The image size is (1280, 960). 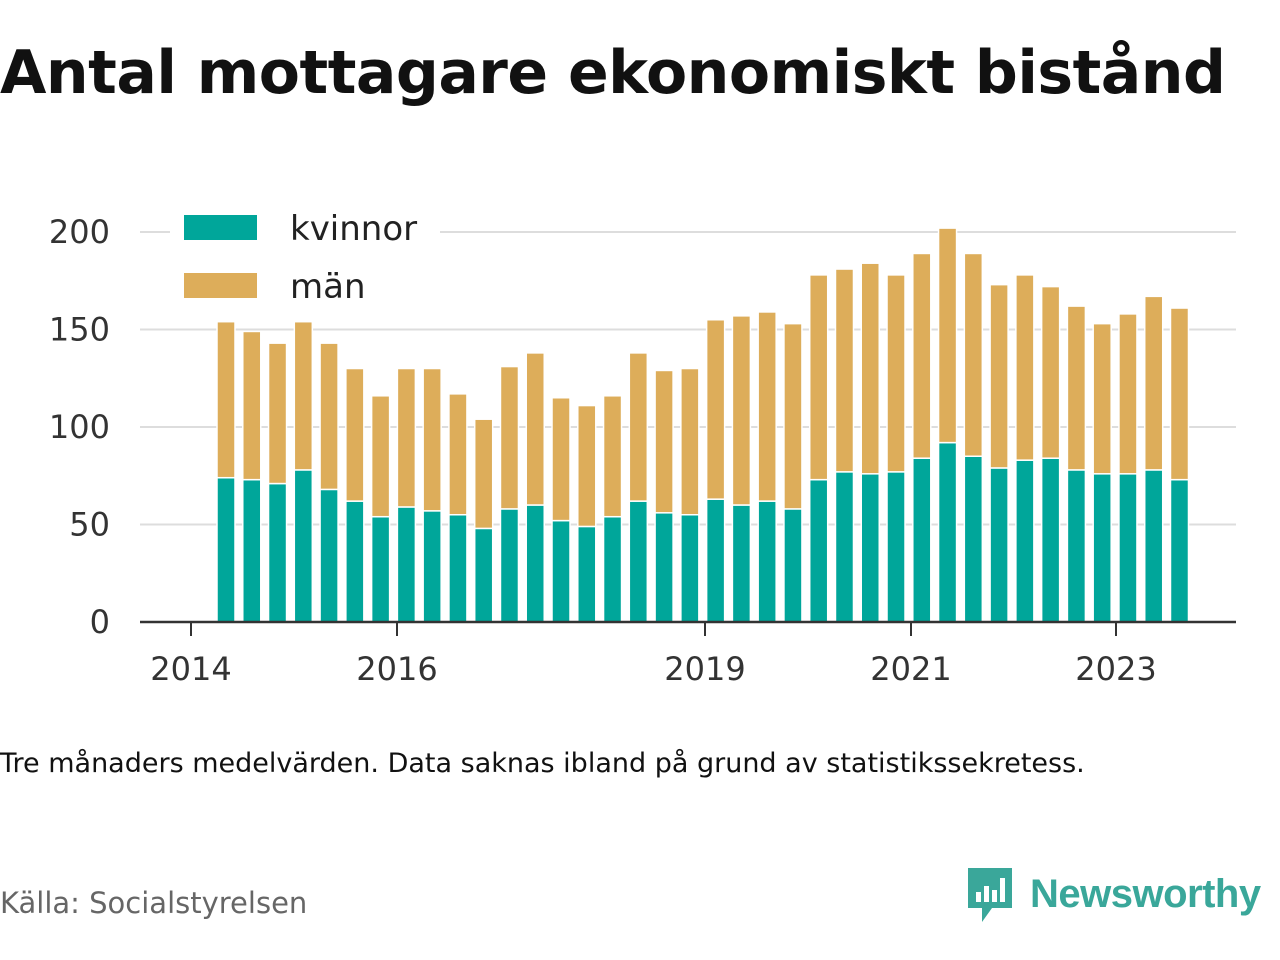 What do you see at coordinates (305, 256) in the screenshot?
I see `legend: kvinnor män` at bounding box center [305, 256].